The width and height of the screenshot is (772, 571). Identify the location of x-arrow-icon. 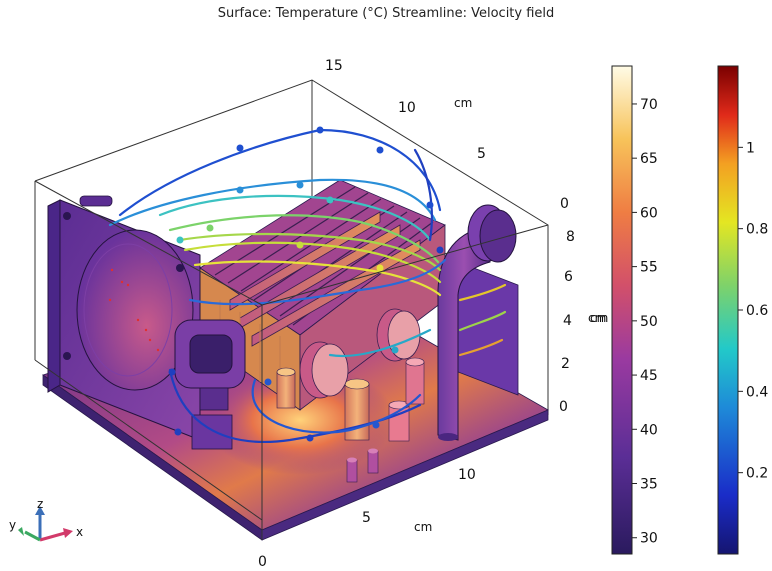
(52, 536).